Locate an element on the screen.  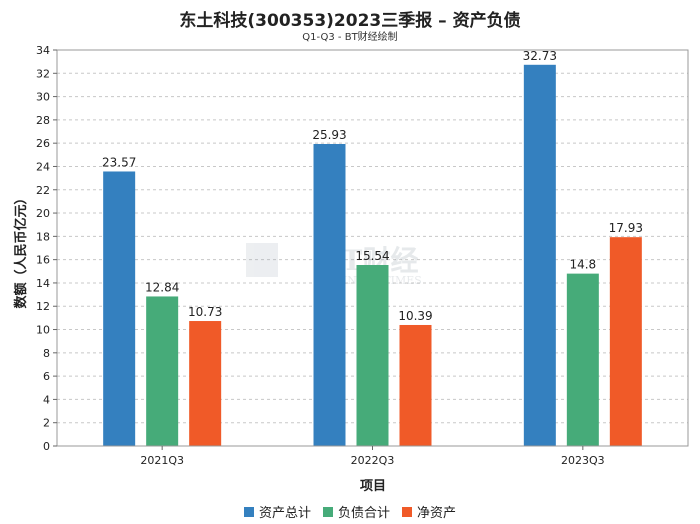
y-tick-label: 32 is located at coordinates (43, 73).